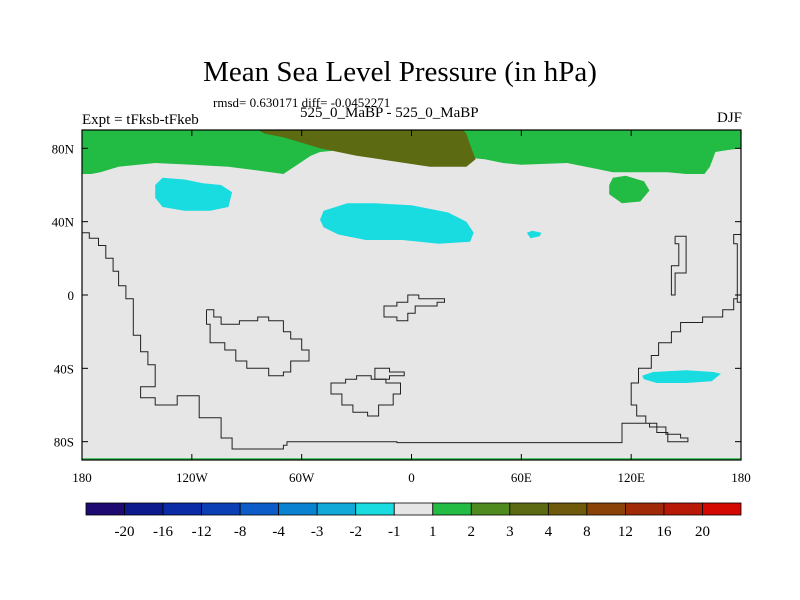 This screenshot has width=800, height=600. What do you see at coordinates (389, 113) in the screenshot?
I see `period-label: 525_0_MaBP - 525_0_MaBP` at bounding box center [389, 113].